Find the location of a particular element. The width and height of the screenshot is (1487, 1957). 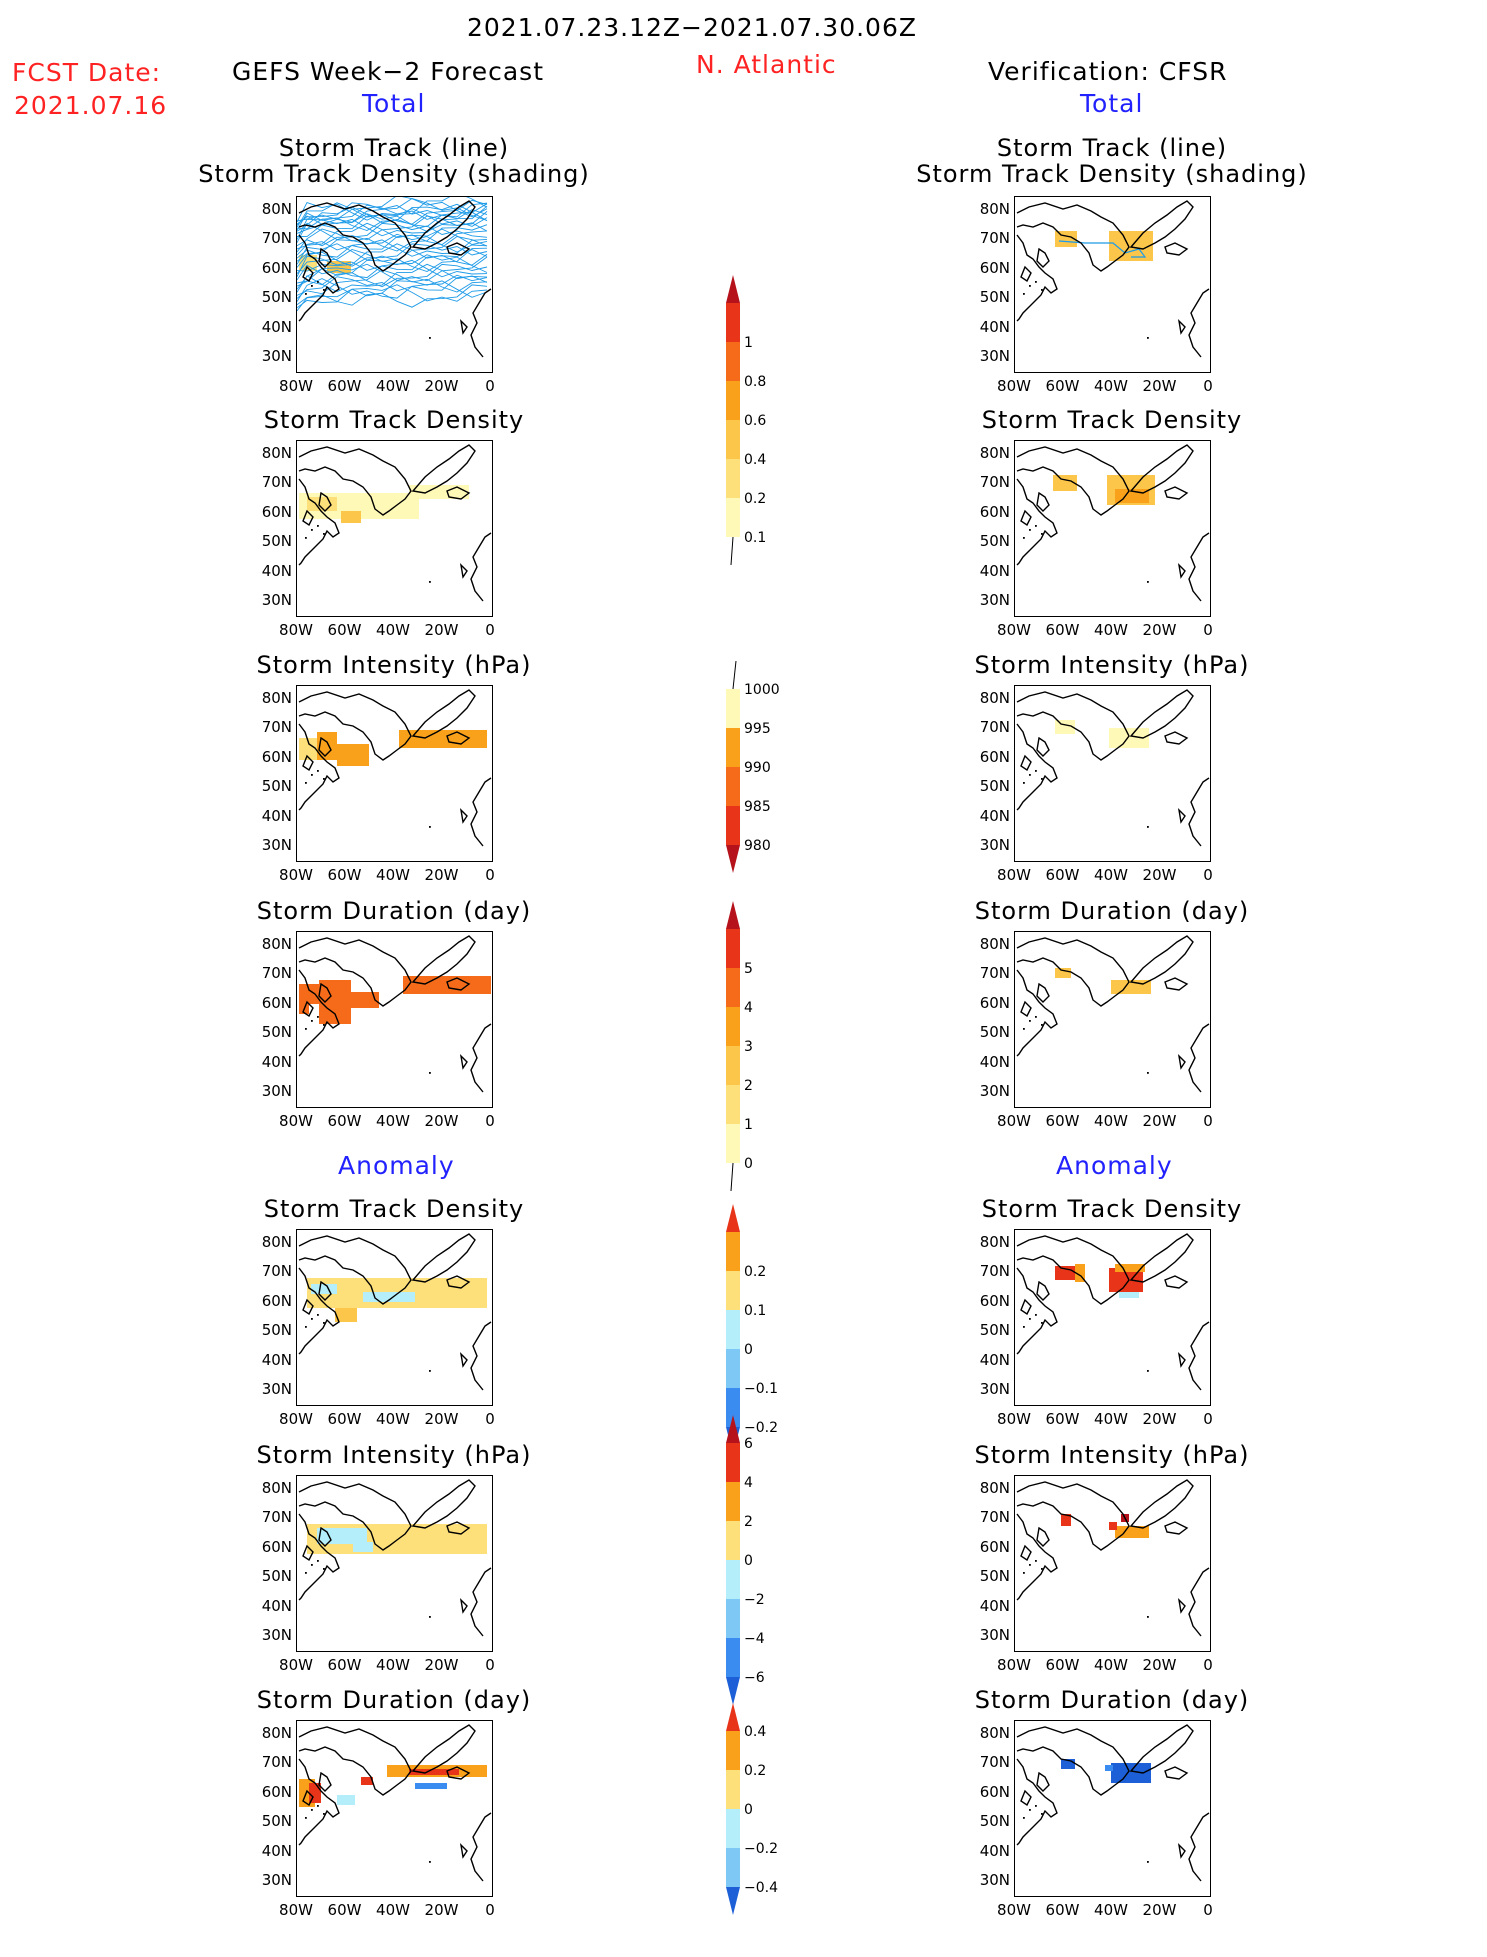

cfsr-track-title: Storm Track Density (shading) is located at coordinates (1112, 174).